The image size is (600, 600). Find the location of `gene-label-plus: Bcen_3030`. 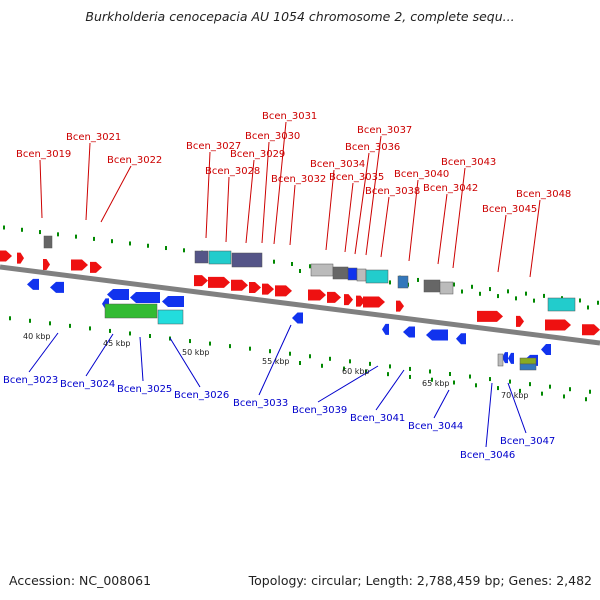

gene-label-plus: Bcen_3030 is located at coordinates (272, 136).